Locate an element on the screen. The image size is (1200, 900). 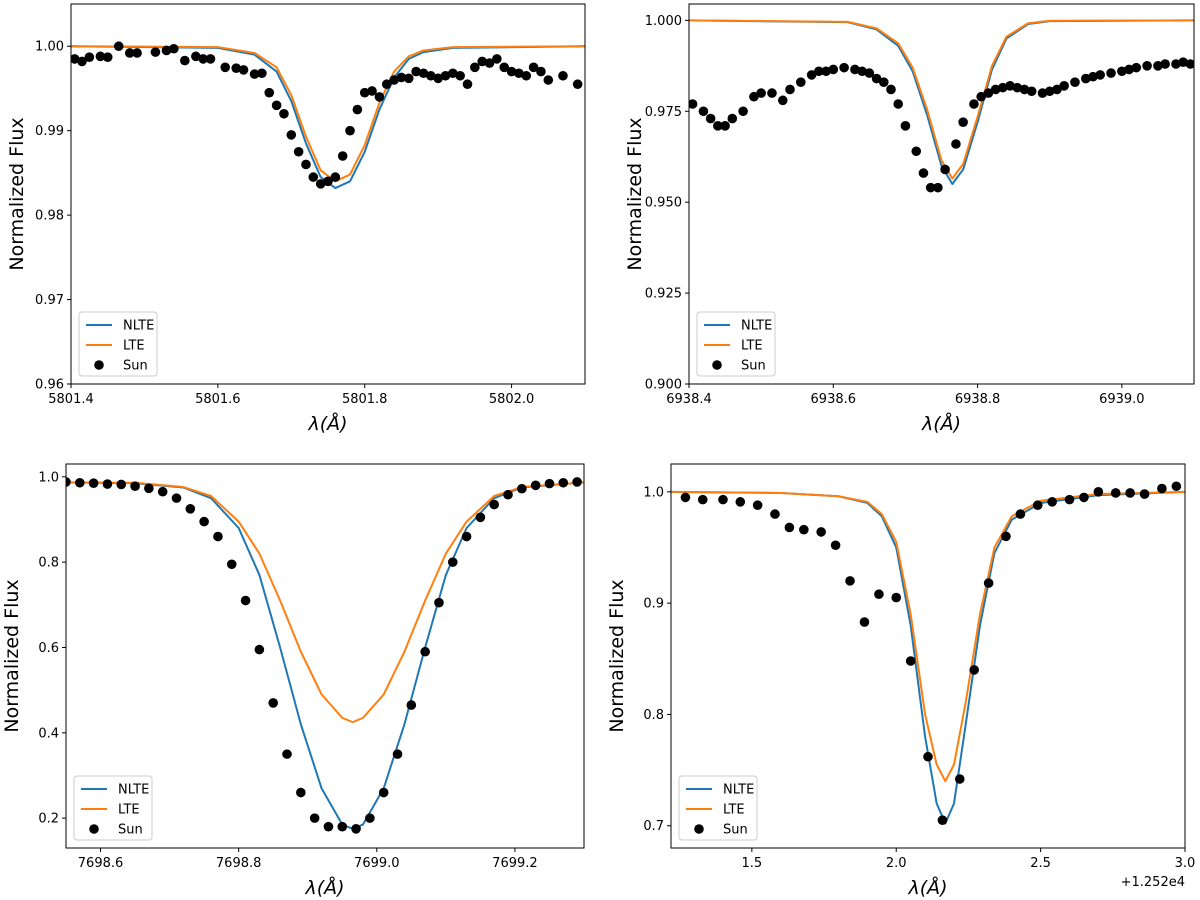
x-axis-label: λ(Å) is located at coordinates (941, 423).